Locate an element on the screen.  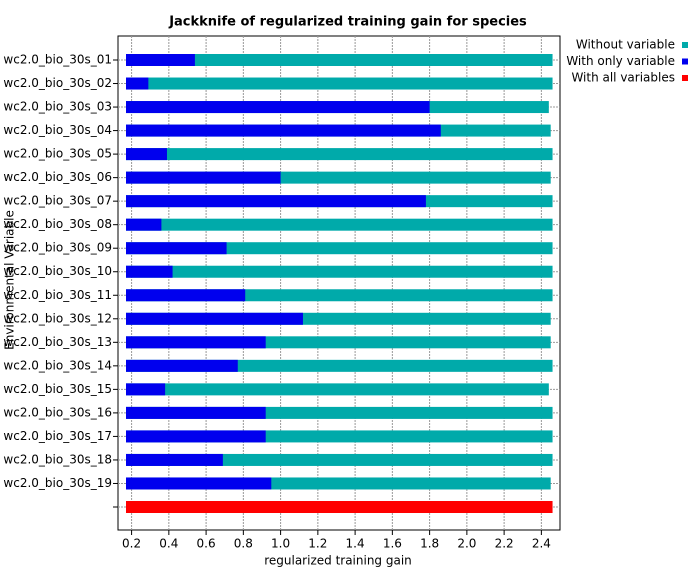
y-tick-label: wc2.0_bio_30s_15 is located at coordinates (57, 389).